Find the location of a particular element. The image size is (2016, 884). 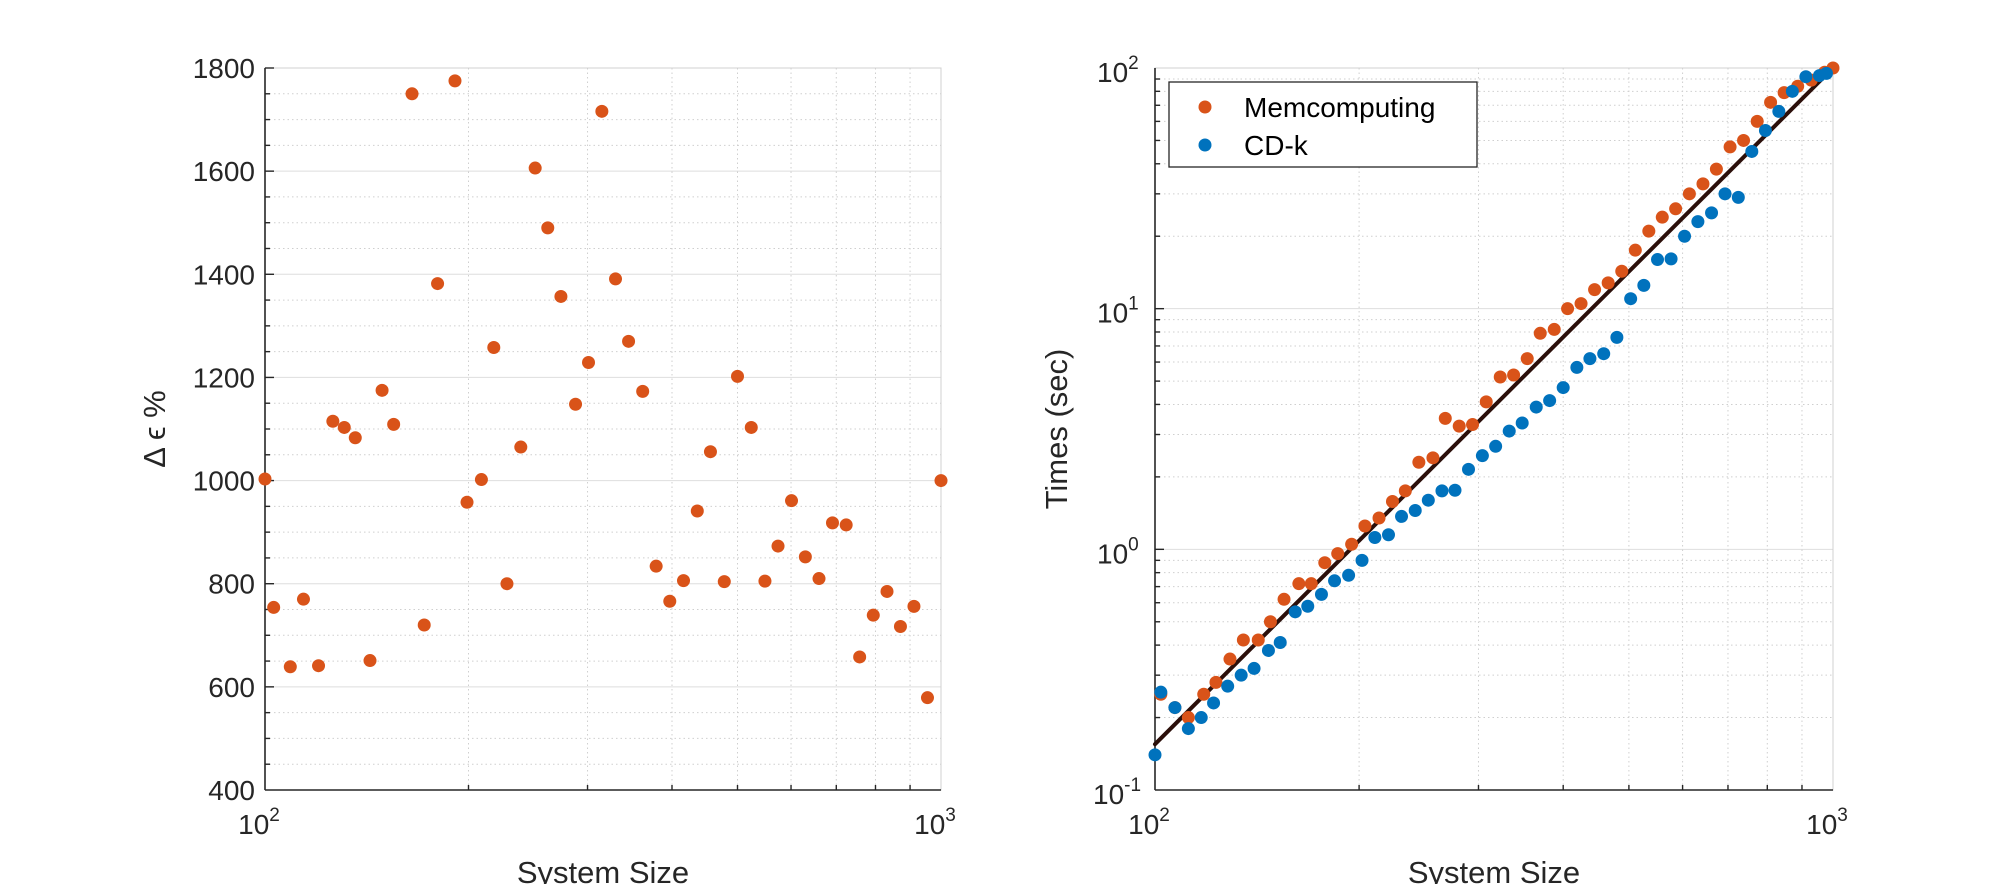

right-y-tick-labels: 10⁻¹ 10⁰ 10¹ 10² is located at coordinates (1117, 431).